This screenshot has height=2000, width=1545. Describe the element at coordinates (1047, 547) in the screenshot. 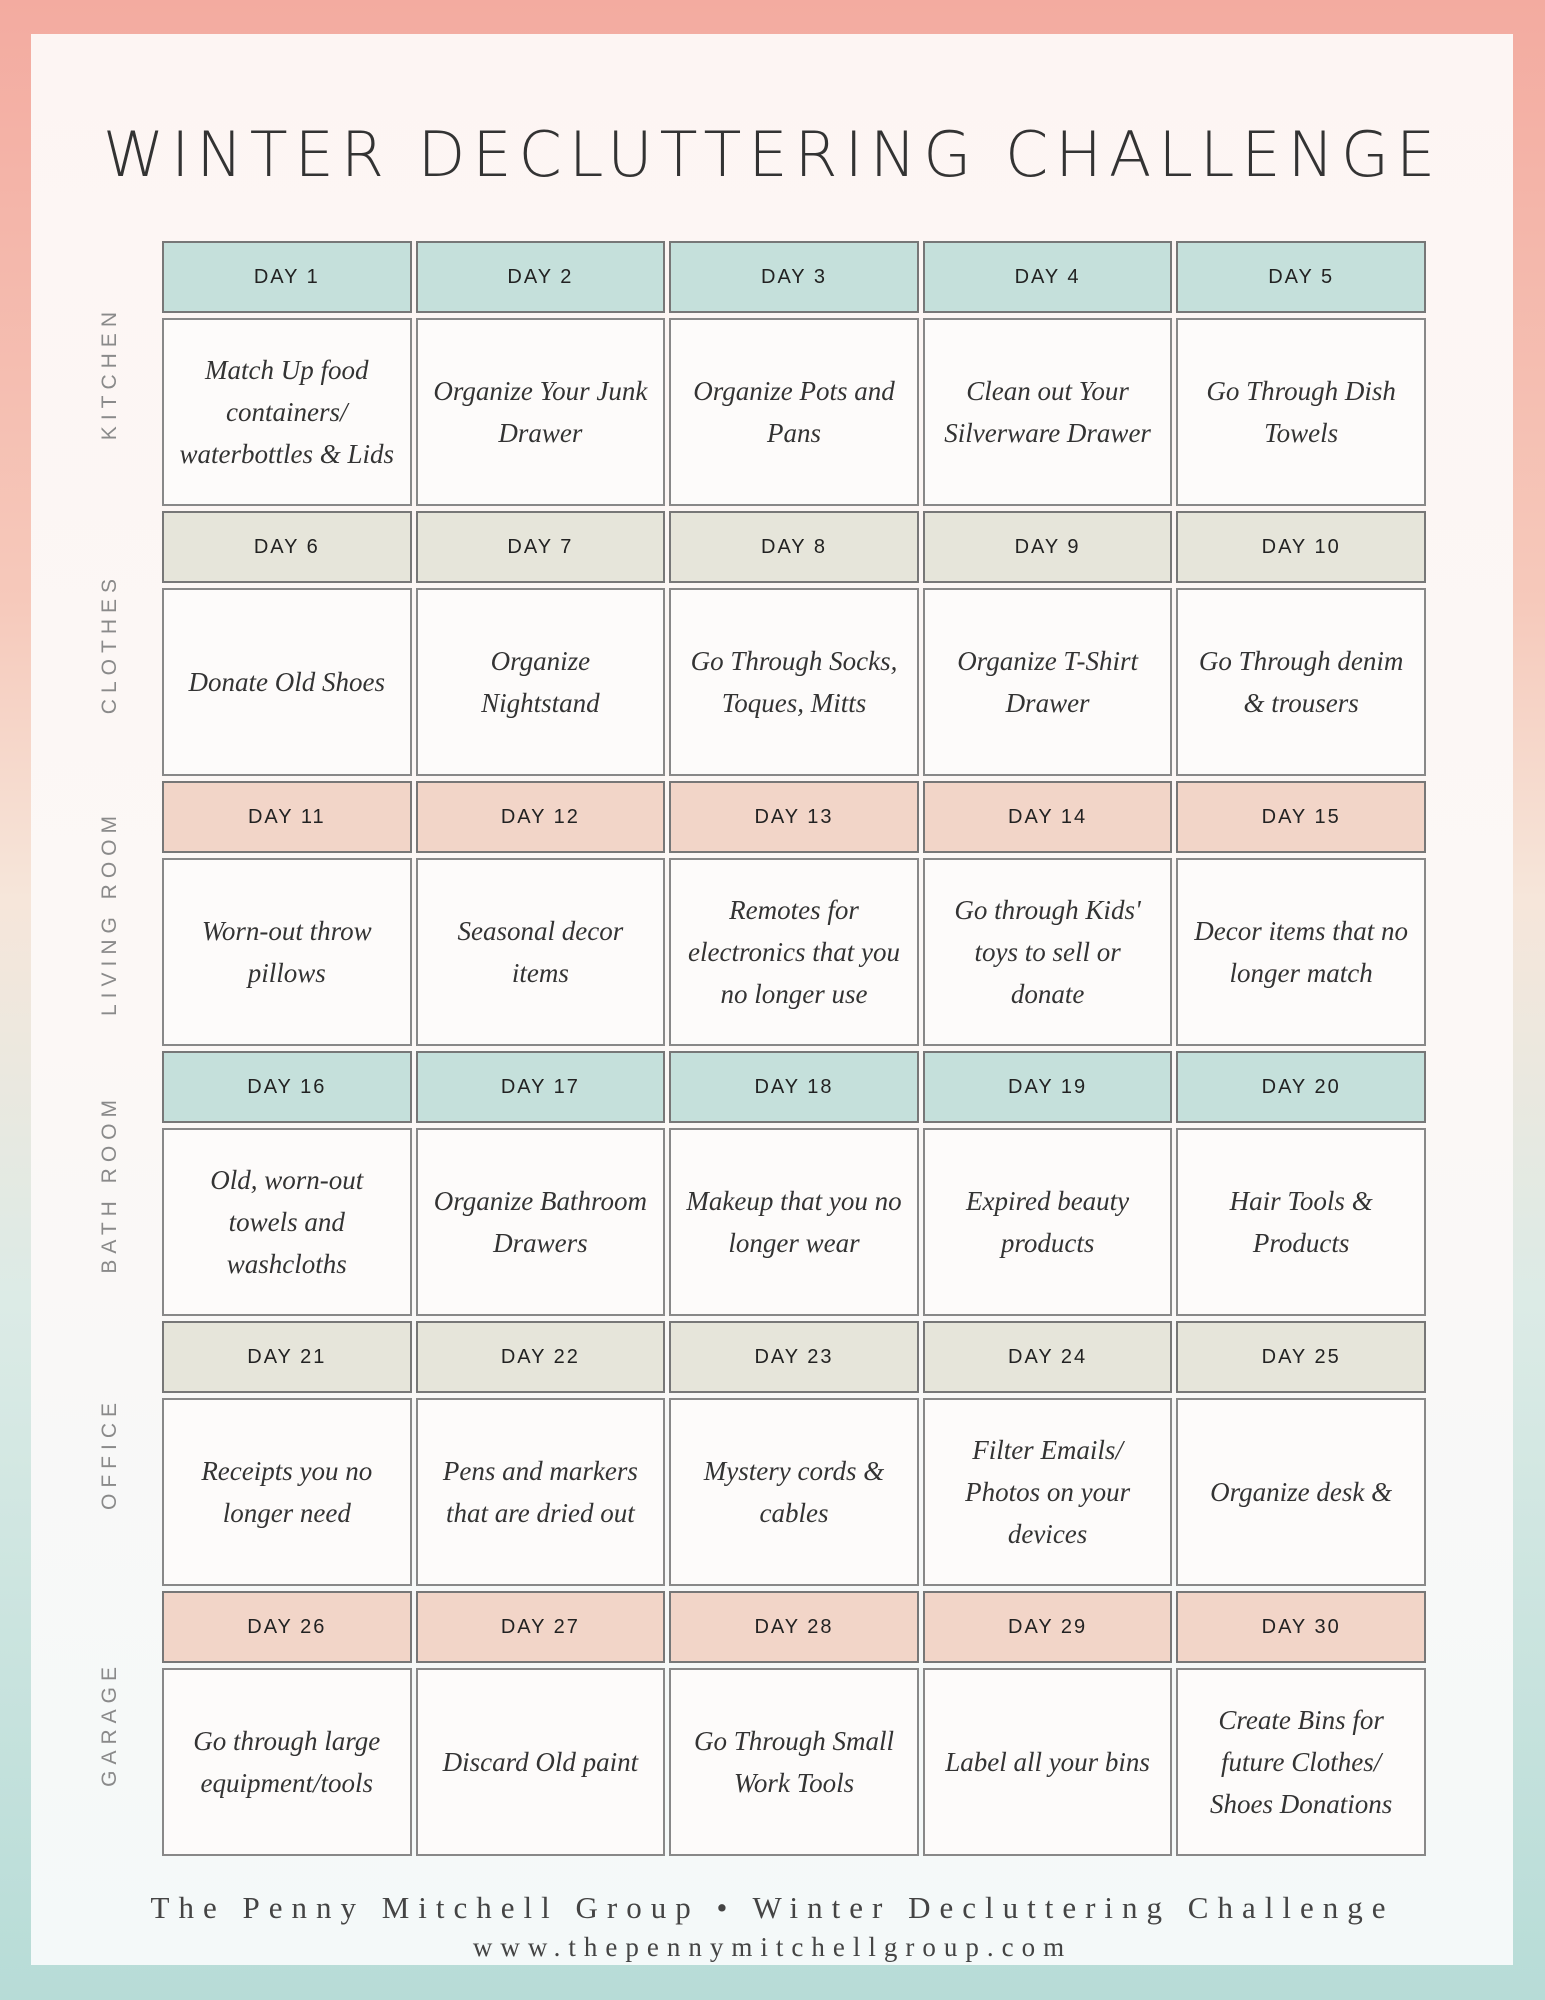

I see `day-header: DAY 9` at that location.